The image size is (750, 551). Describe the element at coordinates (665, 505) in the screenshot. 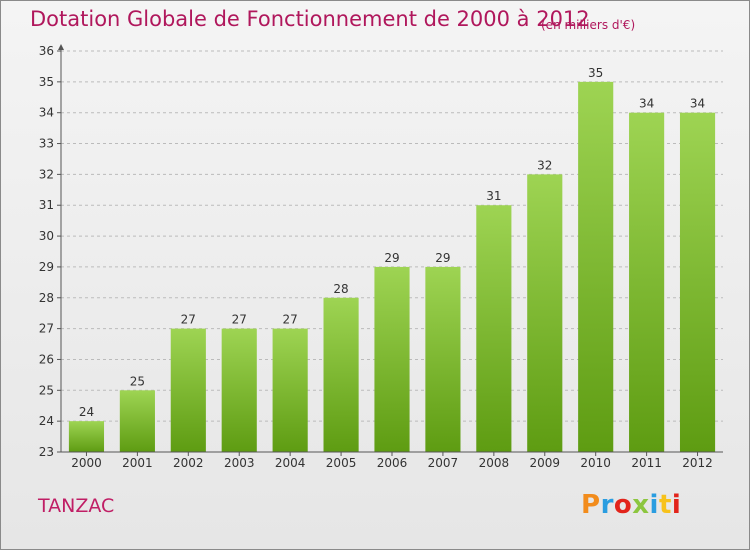

I see `brand-letter: t` at that location.